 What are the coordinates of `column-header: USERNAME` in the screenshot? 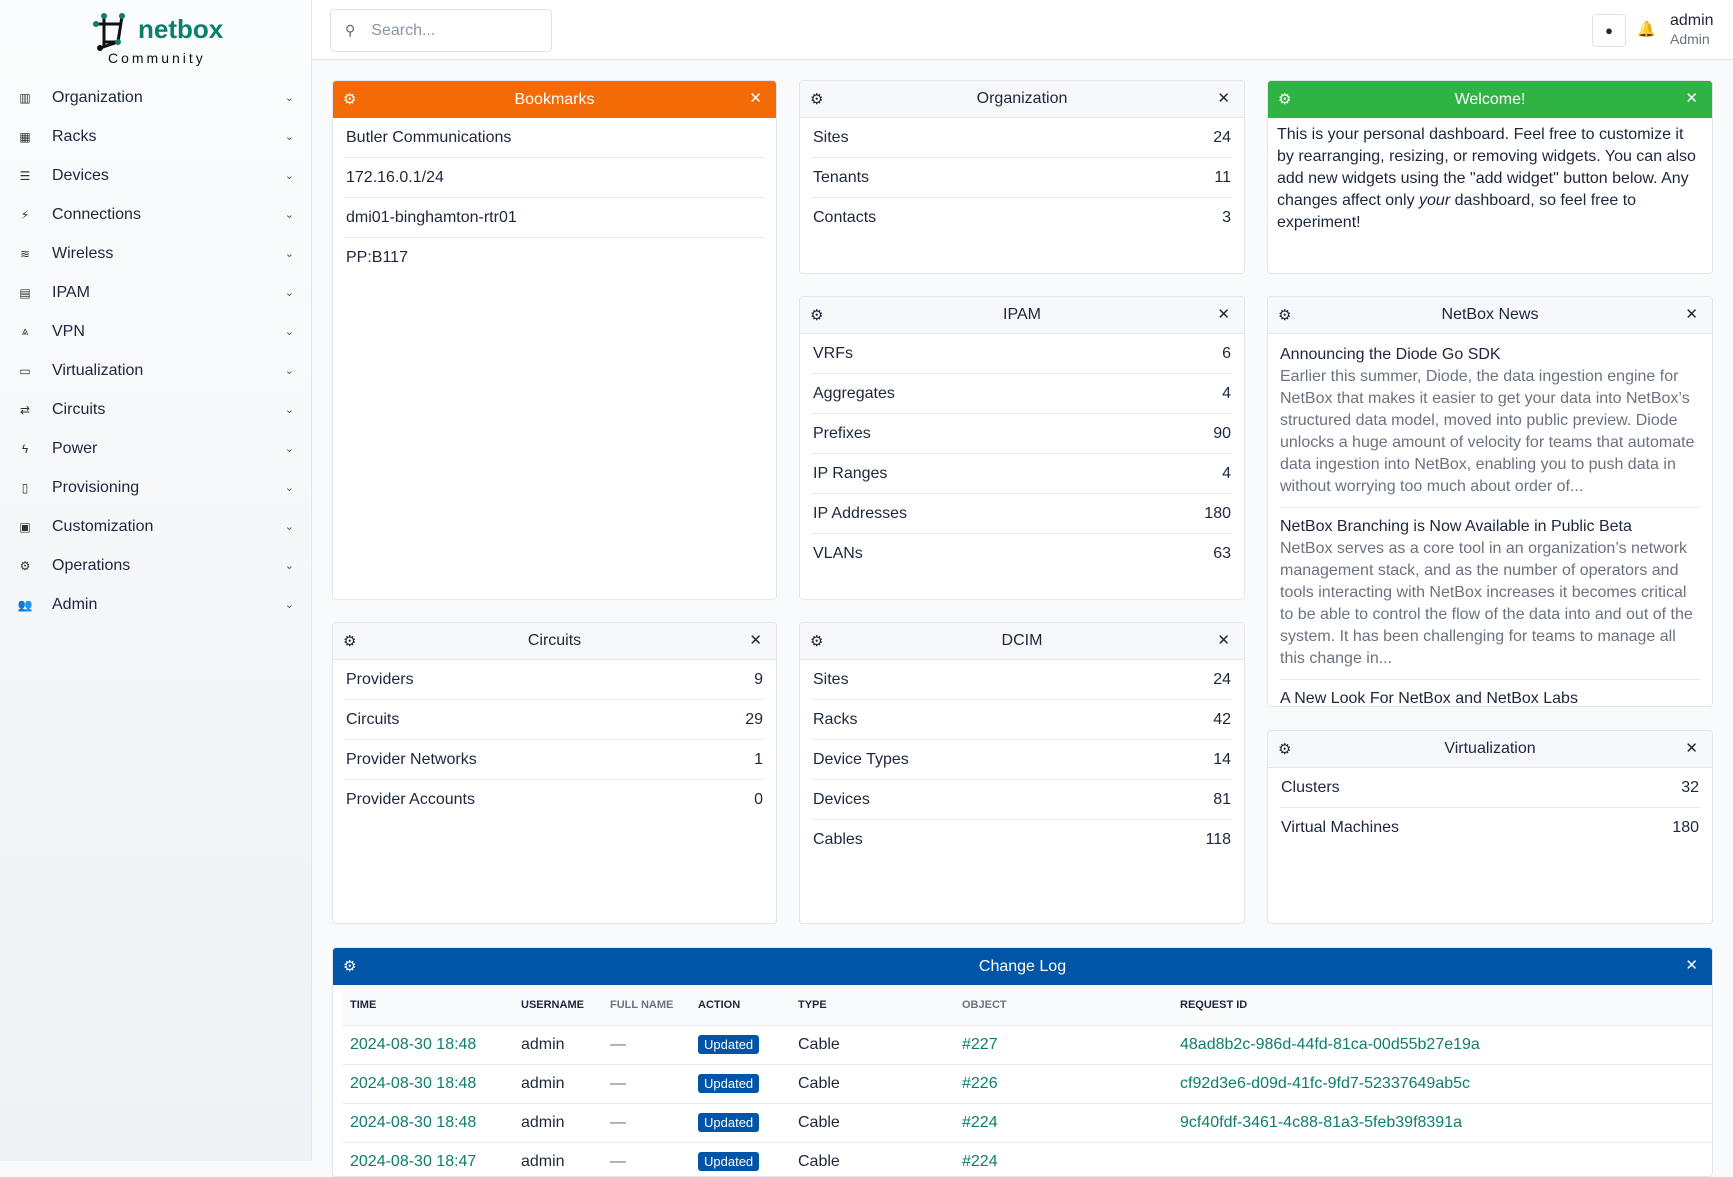 It's located at (558, 1005).